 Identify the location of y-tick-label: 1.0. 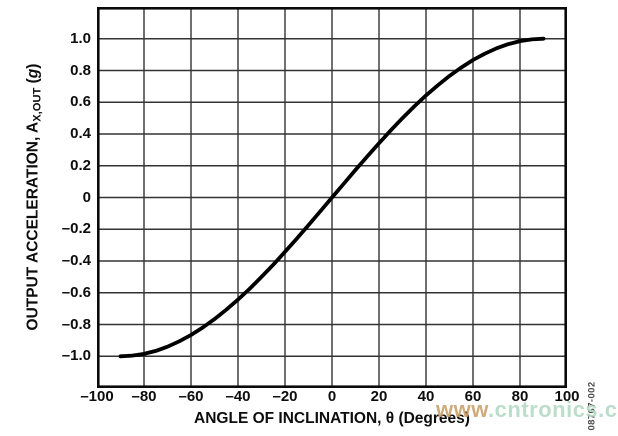
(80, 38).